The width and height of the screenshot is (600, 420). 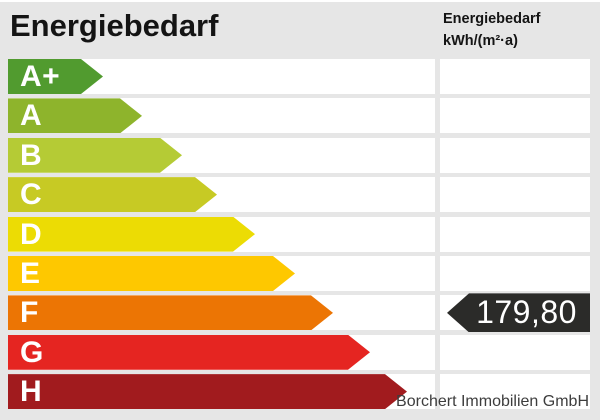 What do you see at coordinates (95, 155) in the screenshot?
I see `energy-class-arrow: B` at bounding box center [95, 155].